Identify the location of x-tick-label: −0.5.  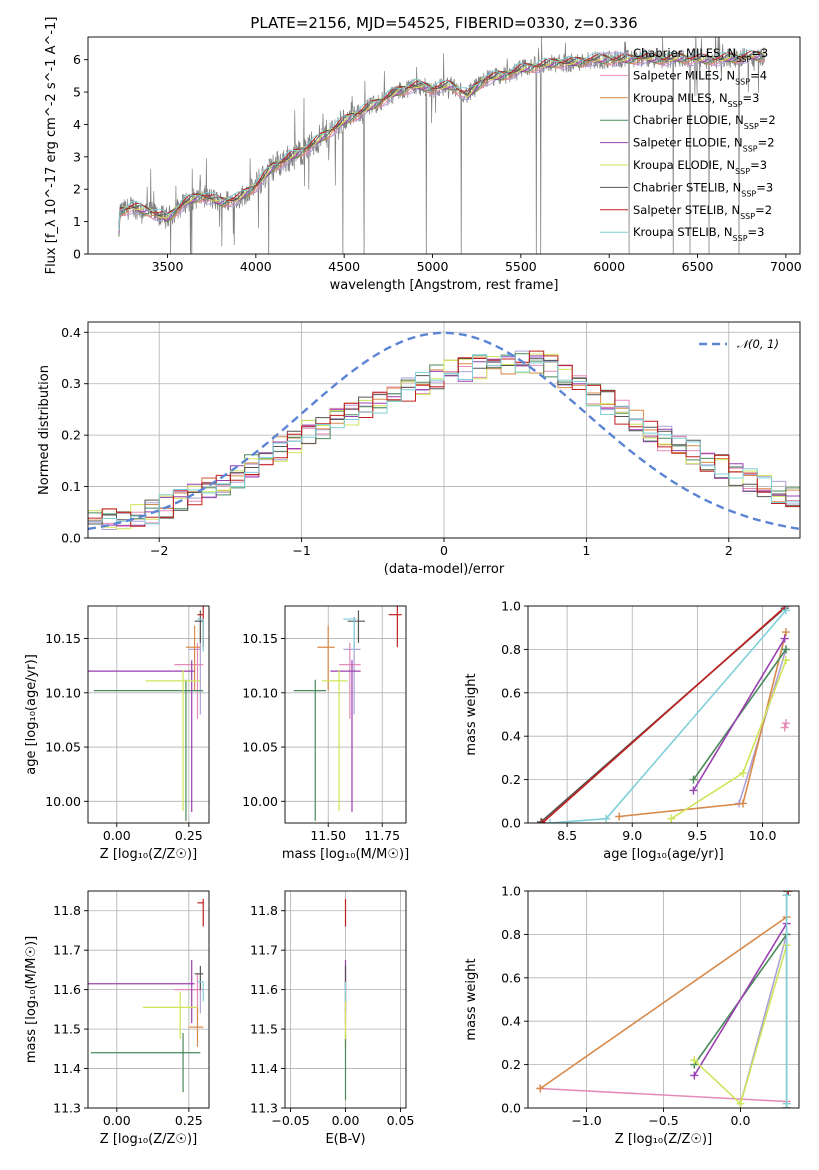
(663, 1120).